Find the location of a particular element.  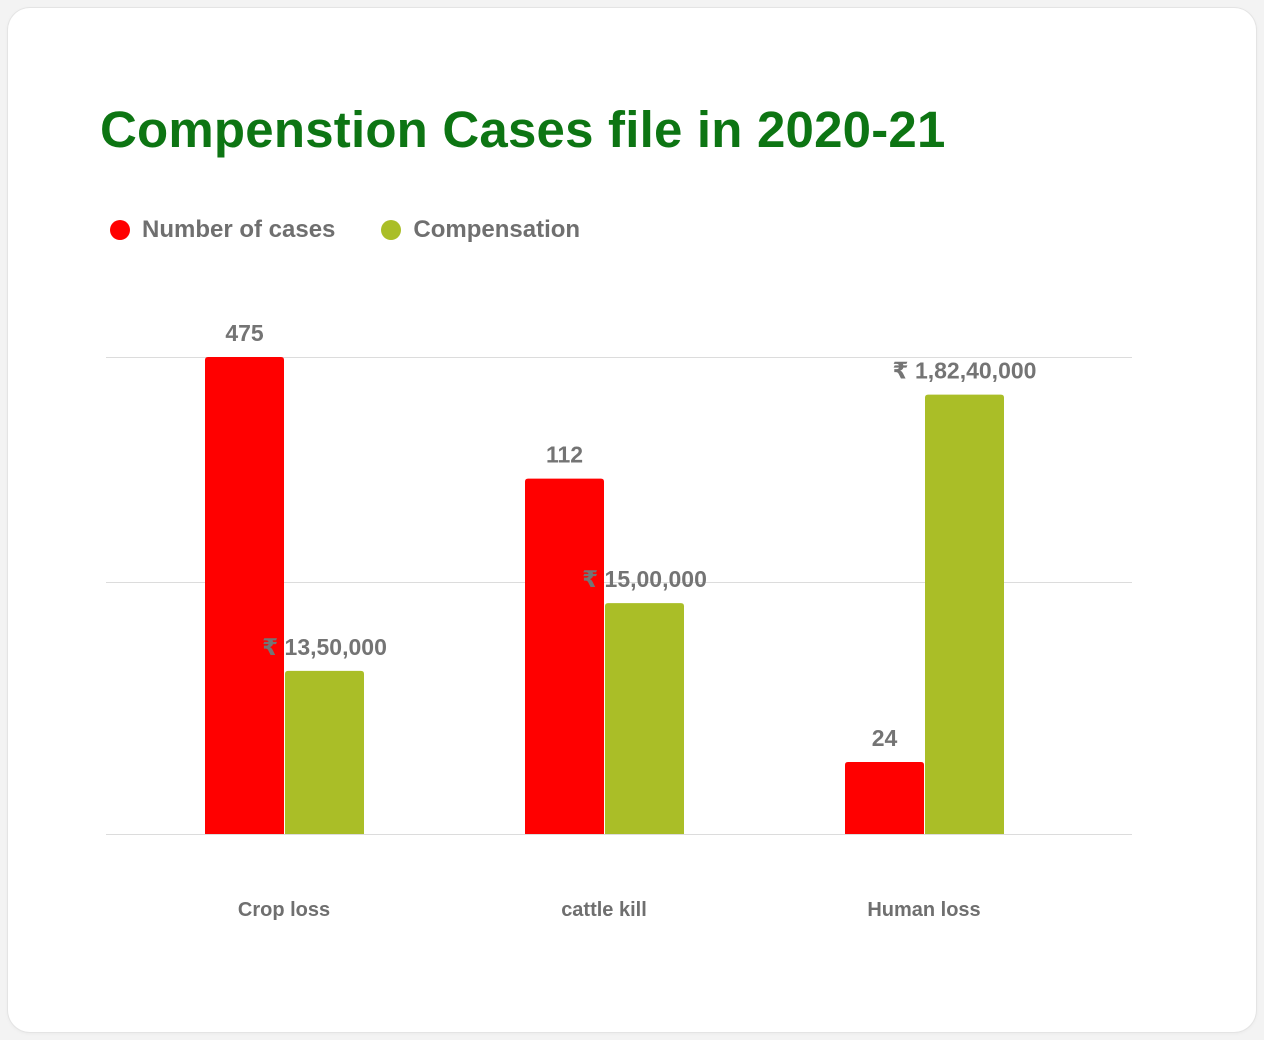

legend-item-number-of-cases: Number of cases is located at coordinates (222, 230).